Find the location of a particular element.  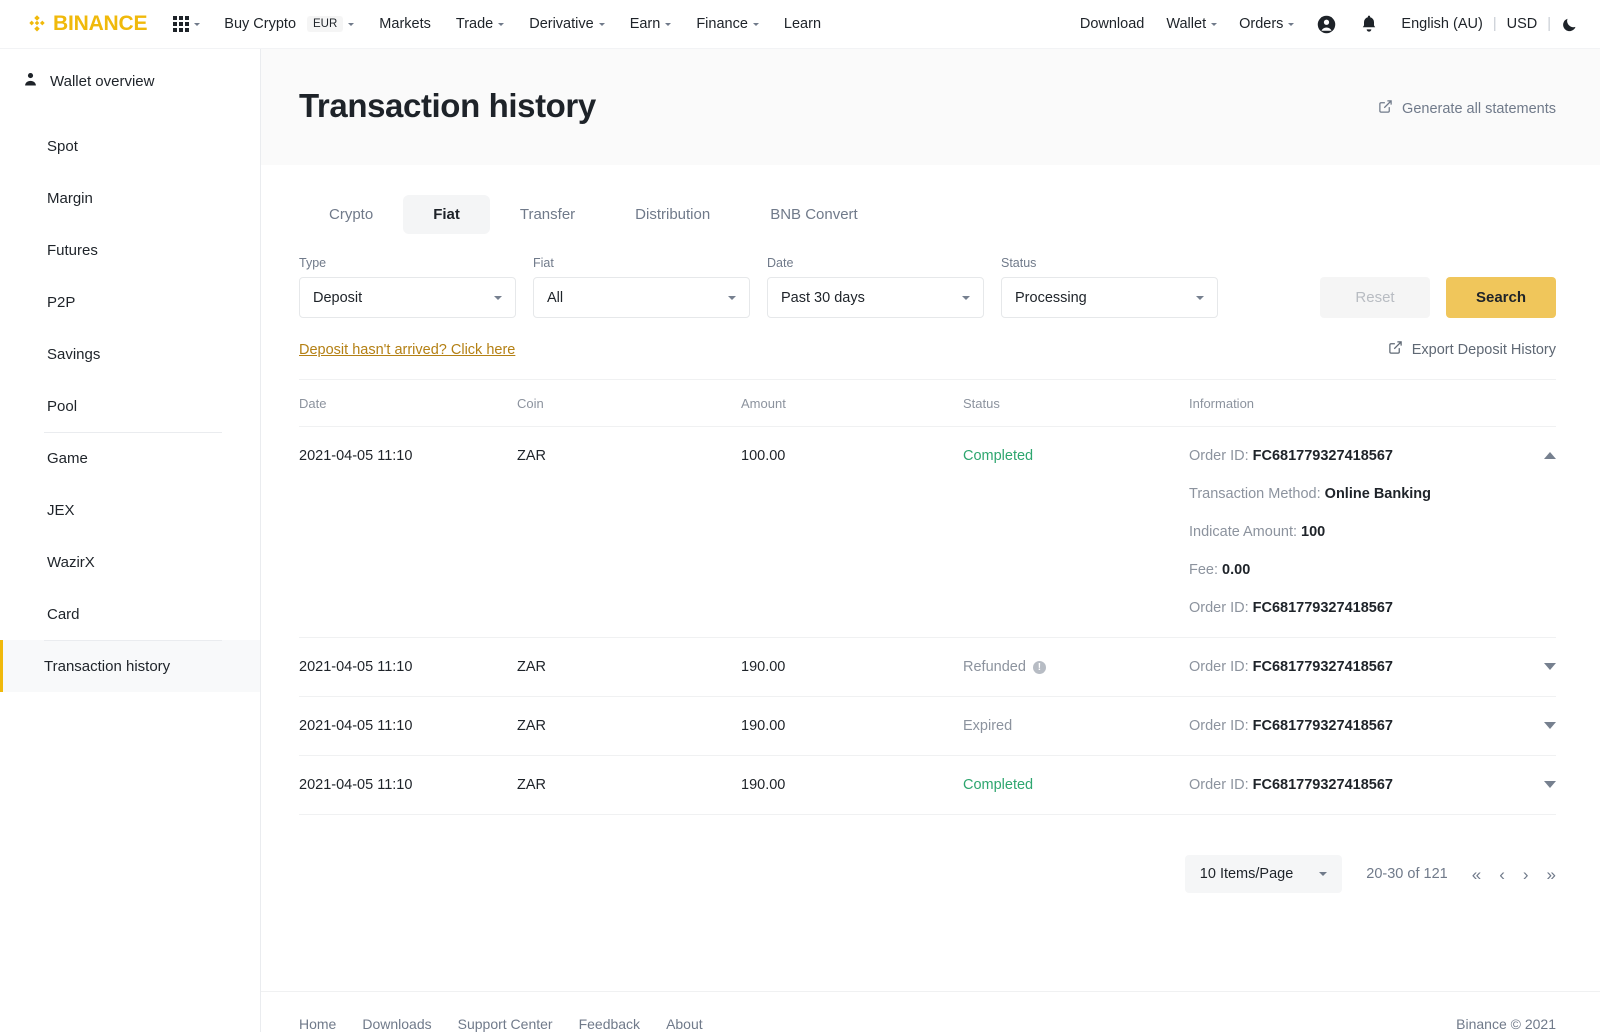

export-deposit-history-button: Export Deposit History is located at coordinates (1472, 349).